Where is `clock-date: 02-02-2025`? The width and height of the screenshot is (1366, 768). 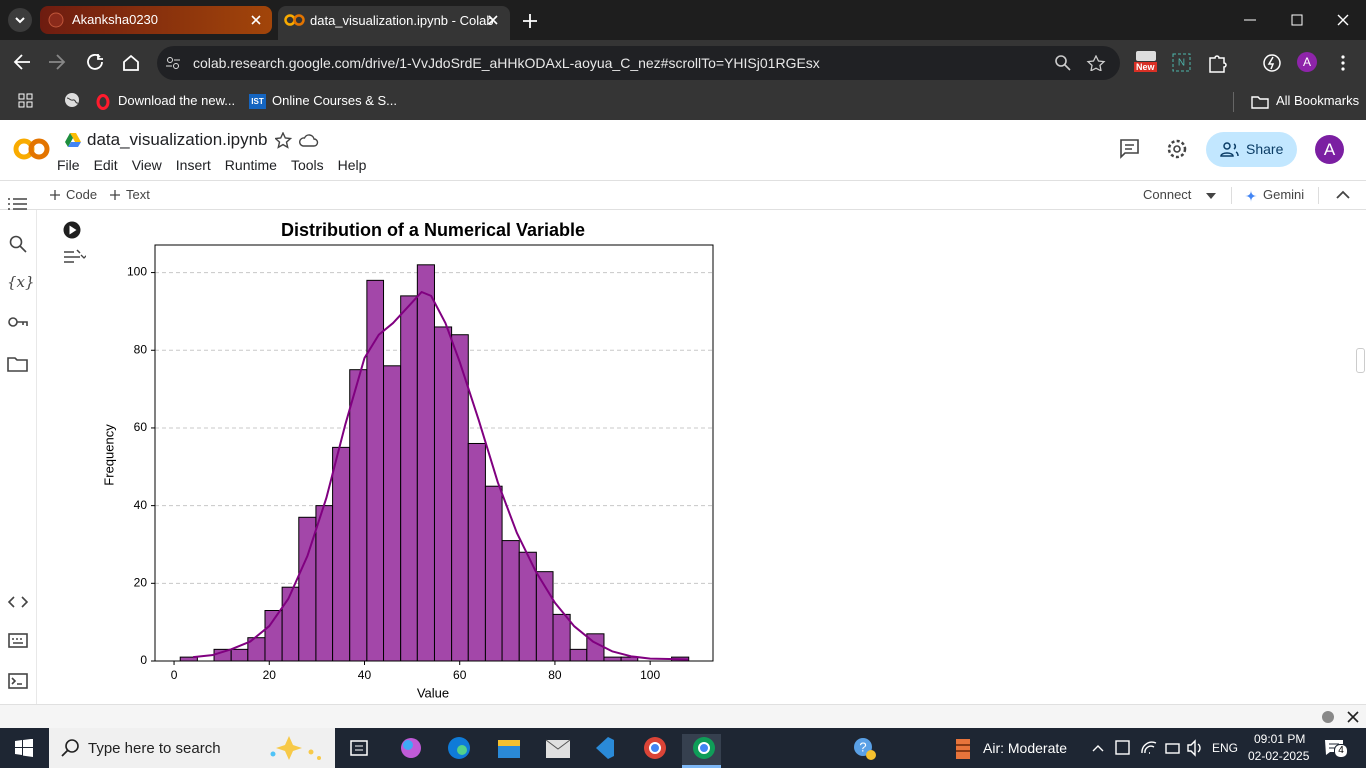
clock-date: 02-02-2025 is located at coordinates (1279, 756).